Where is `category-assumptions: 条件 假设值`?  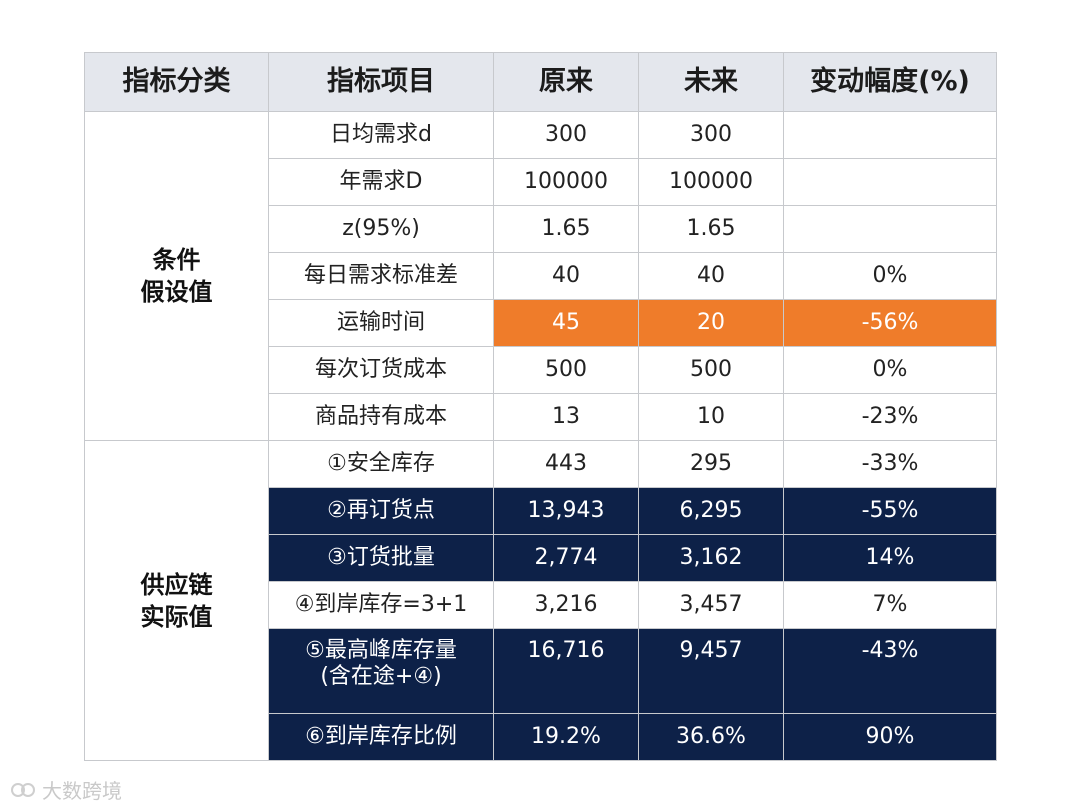
category-assumptions: 条件 假设值 is located at coordinates (176, 276).